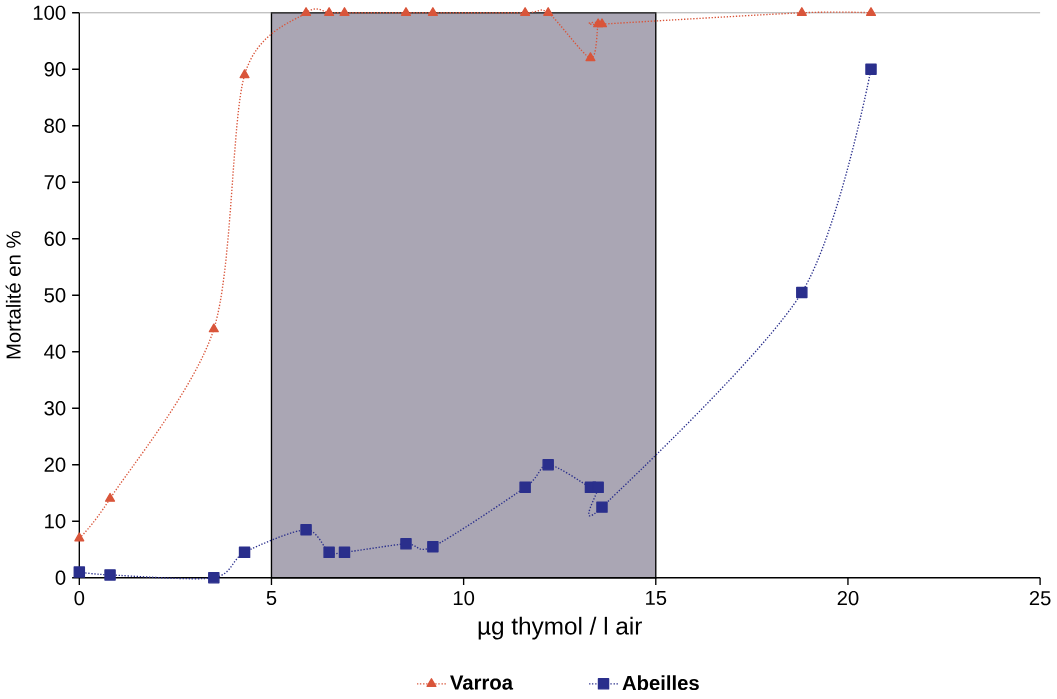 This screenshot has height=699, width=1057. I want to click on x-tick-label: 25, so click(1040, 598).